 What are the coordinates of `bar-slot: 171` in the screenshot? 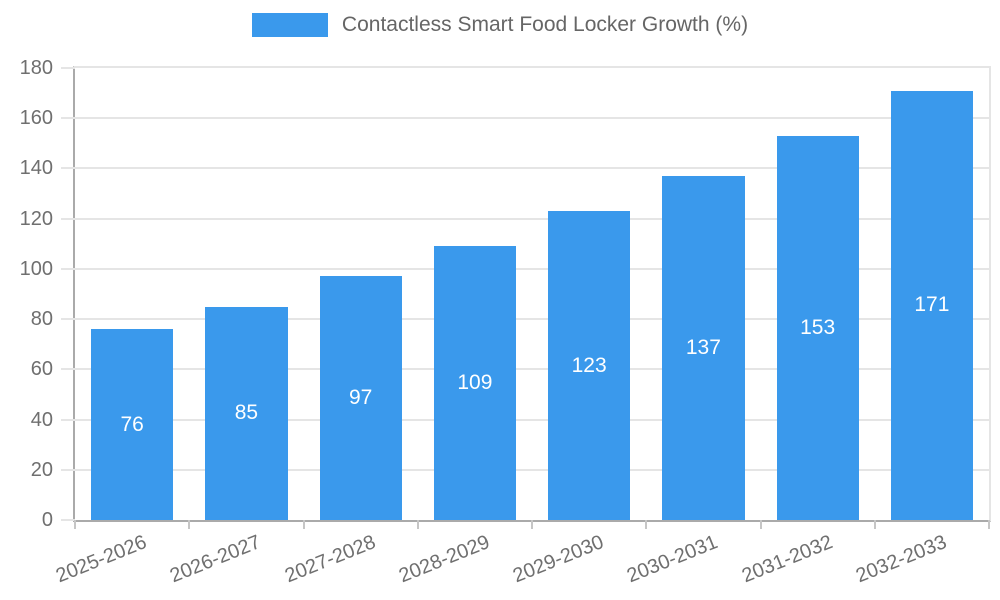 It's located at (932, 294).